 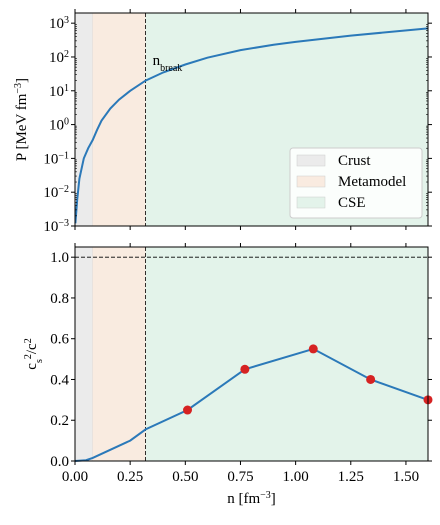 I want to click on y-tick-label: 10³, so click(x=59, y=24).